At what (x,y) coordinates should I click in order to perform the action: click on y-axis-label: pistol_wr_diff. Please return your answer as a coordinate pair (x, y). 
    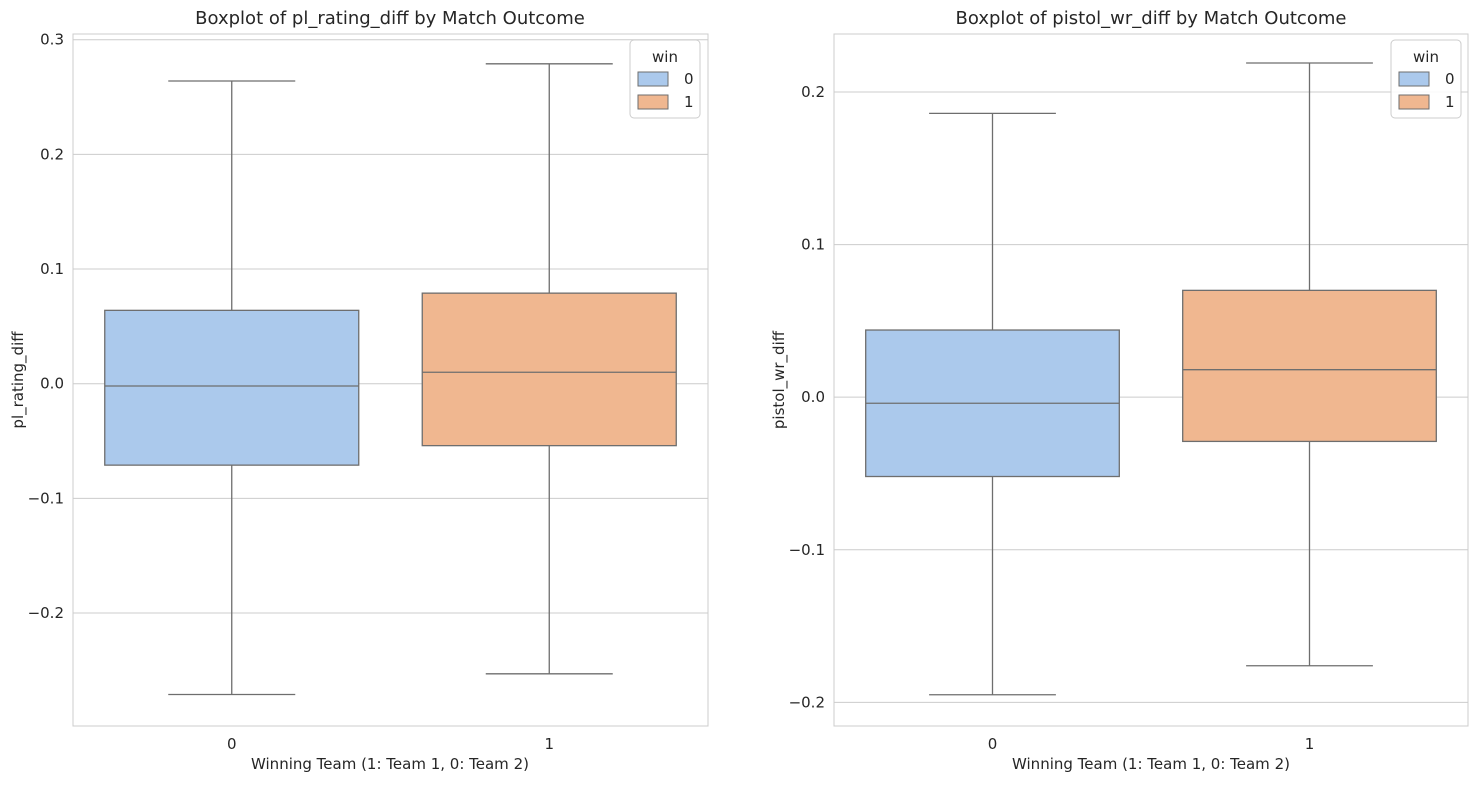
    Looking at the image, I should click on (779, 379).